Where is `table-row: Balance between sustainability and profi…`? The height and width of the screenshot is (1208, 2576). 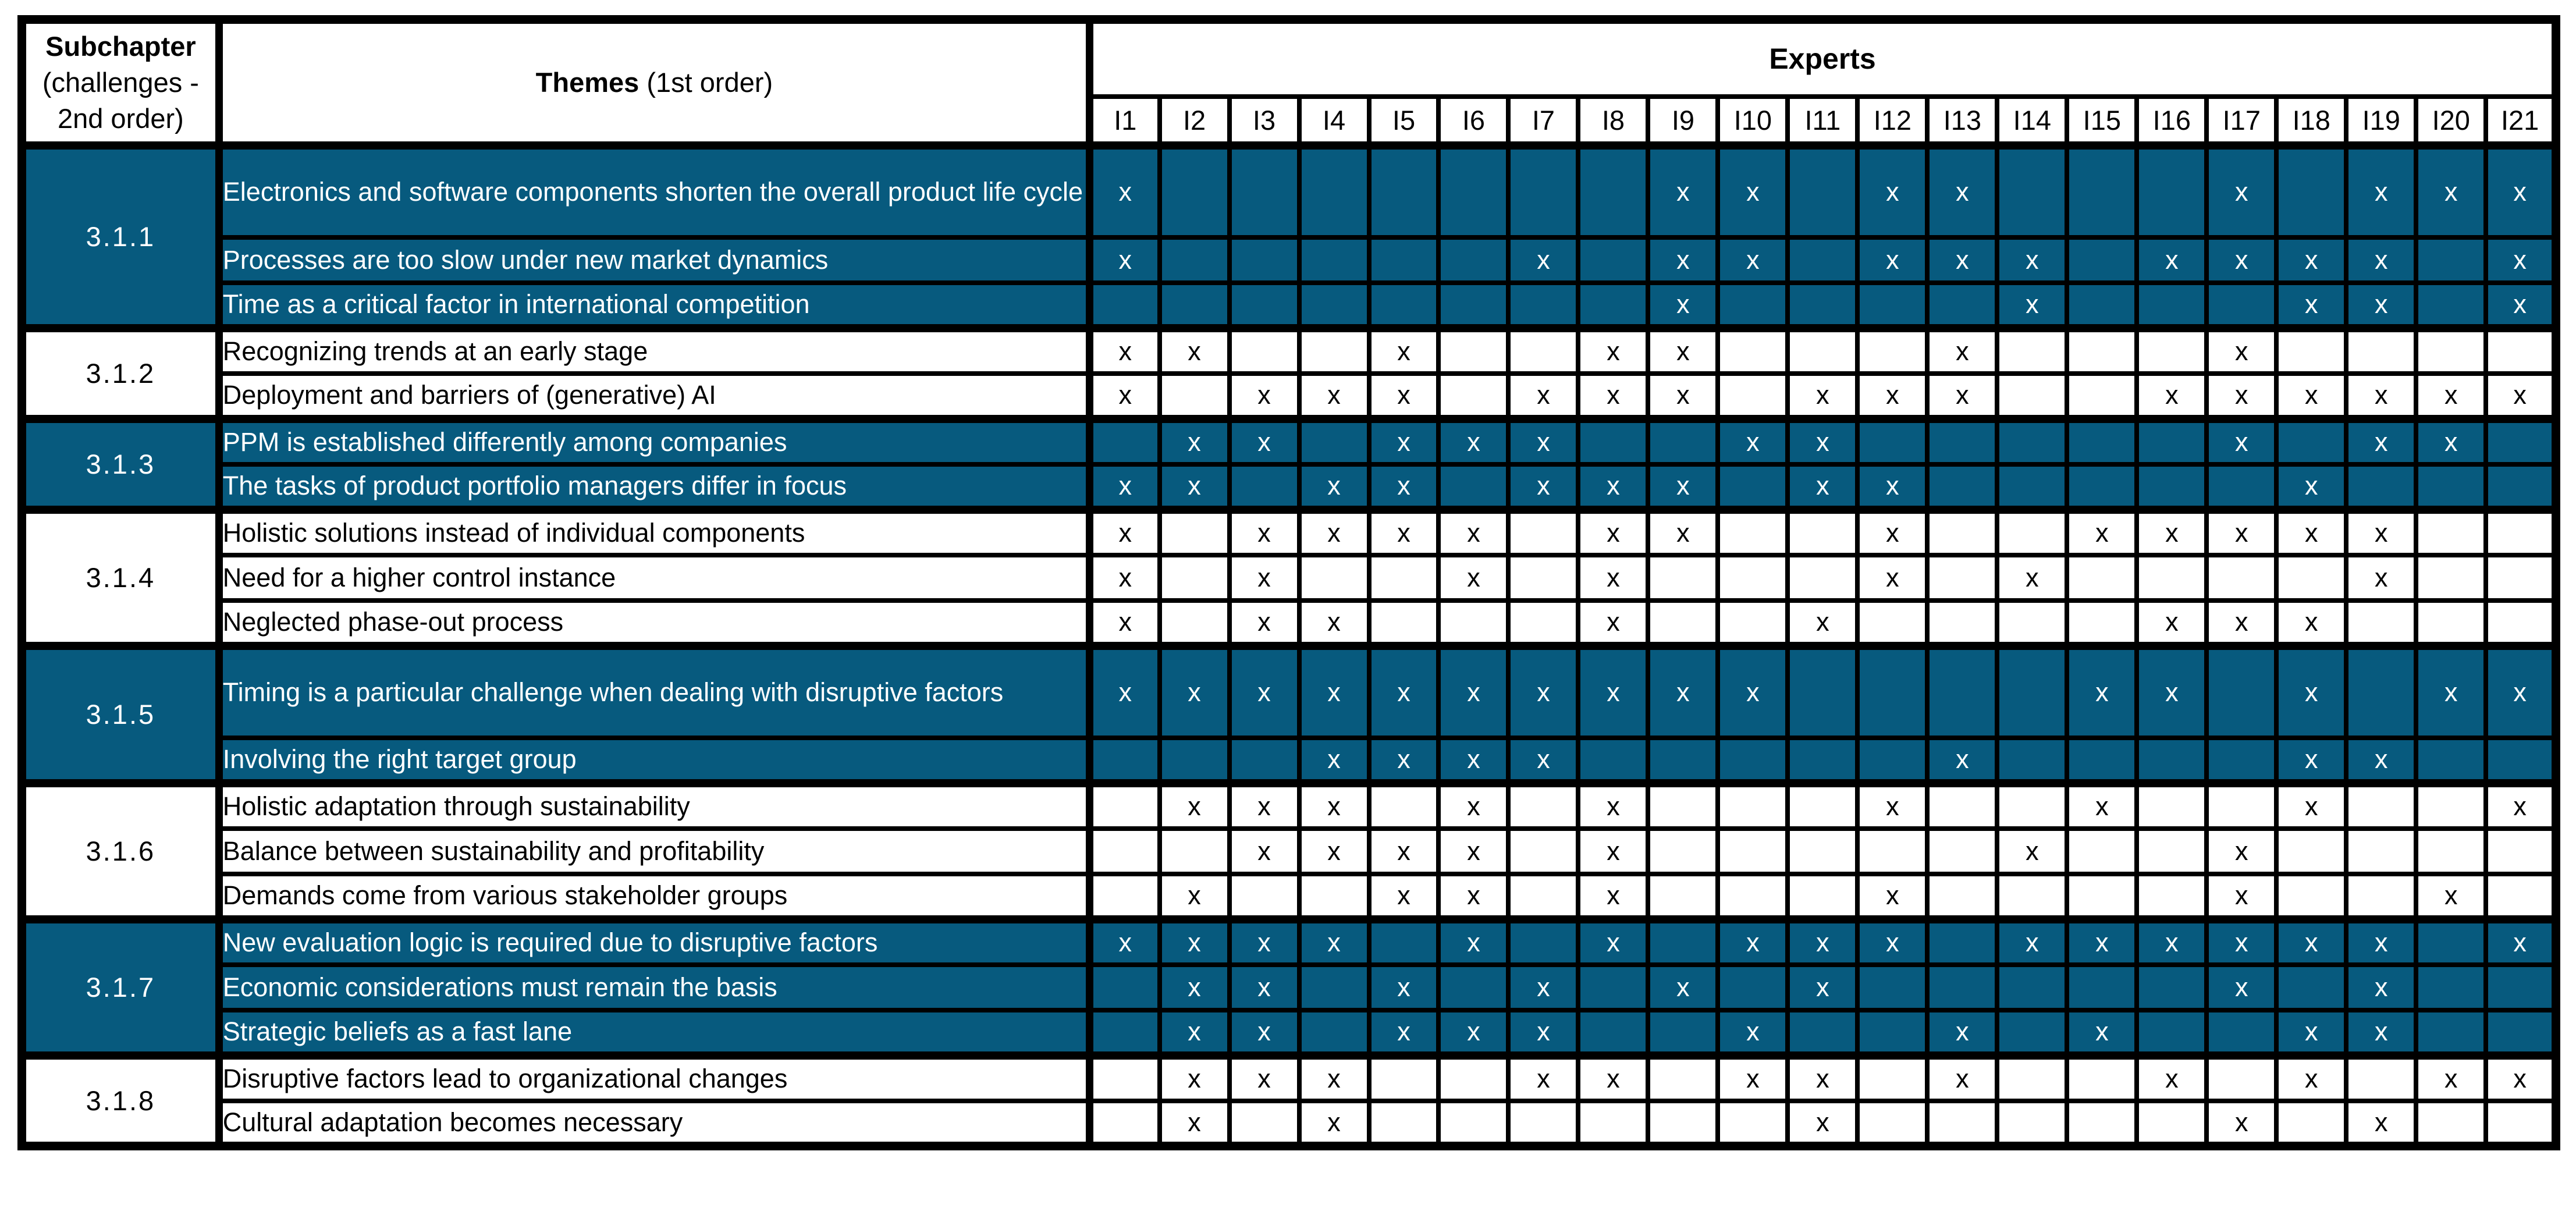
table-row: Balance between sustainability and profi… is located at coordinates (1290, 851).